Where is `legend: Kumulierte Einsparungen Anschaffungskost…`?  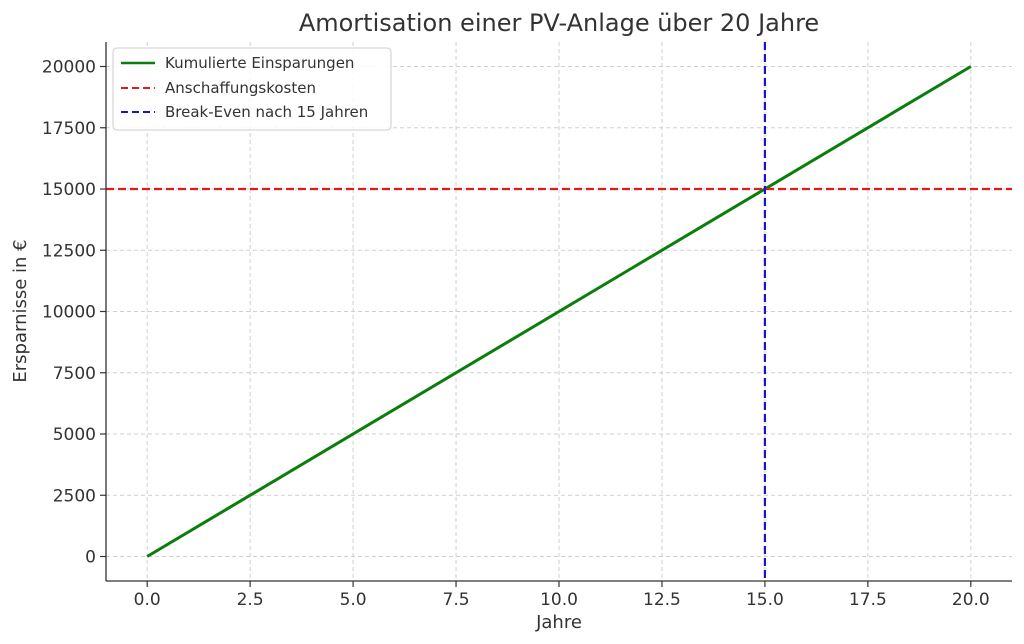
legend: Kumulierte Einsparungen Anschaffungskost… is located at coordinates (252, 89).